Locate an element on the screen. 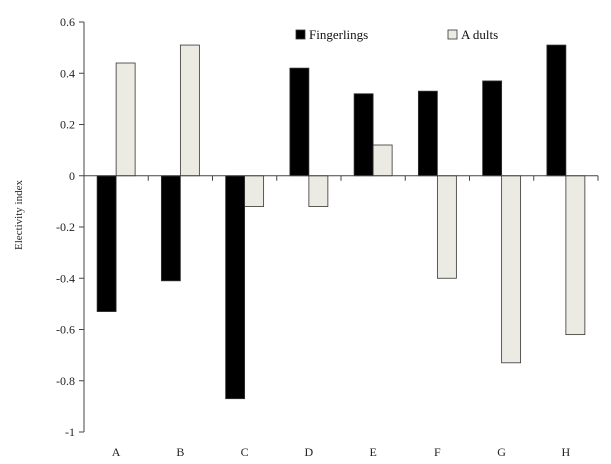 Image resolution: width=611 pixels, height=464 pixels. category-label-b: B is located at coordinates (180, 452).